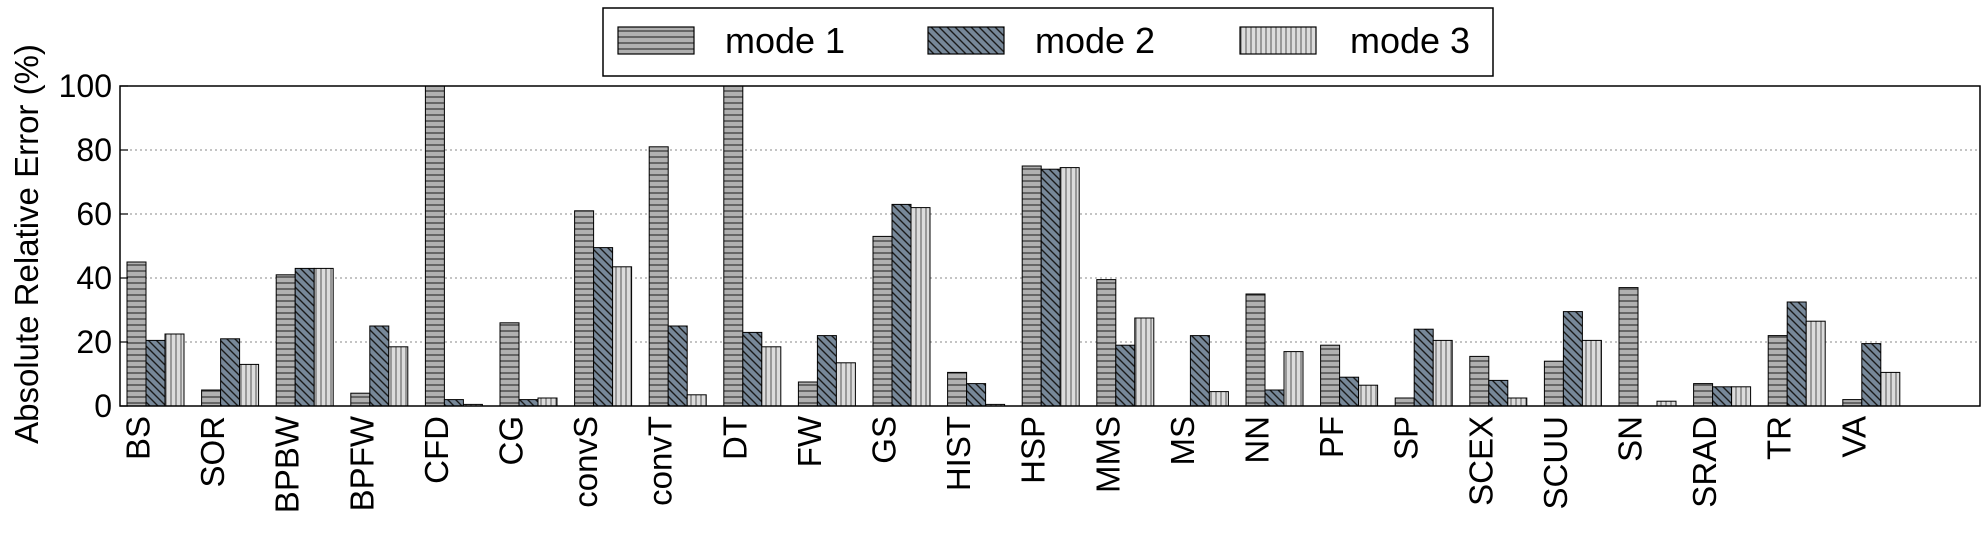 Image resolution: width=1987 pixels, height=533 pixels. I want to click on x-tick-label: PF, so click(1331, 437).